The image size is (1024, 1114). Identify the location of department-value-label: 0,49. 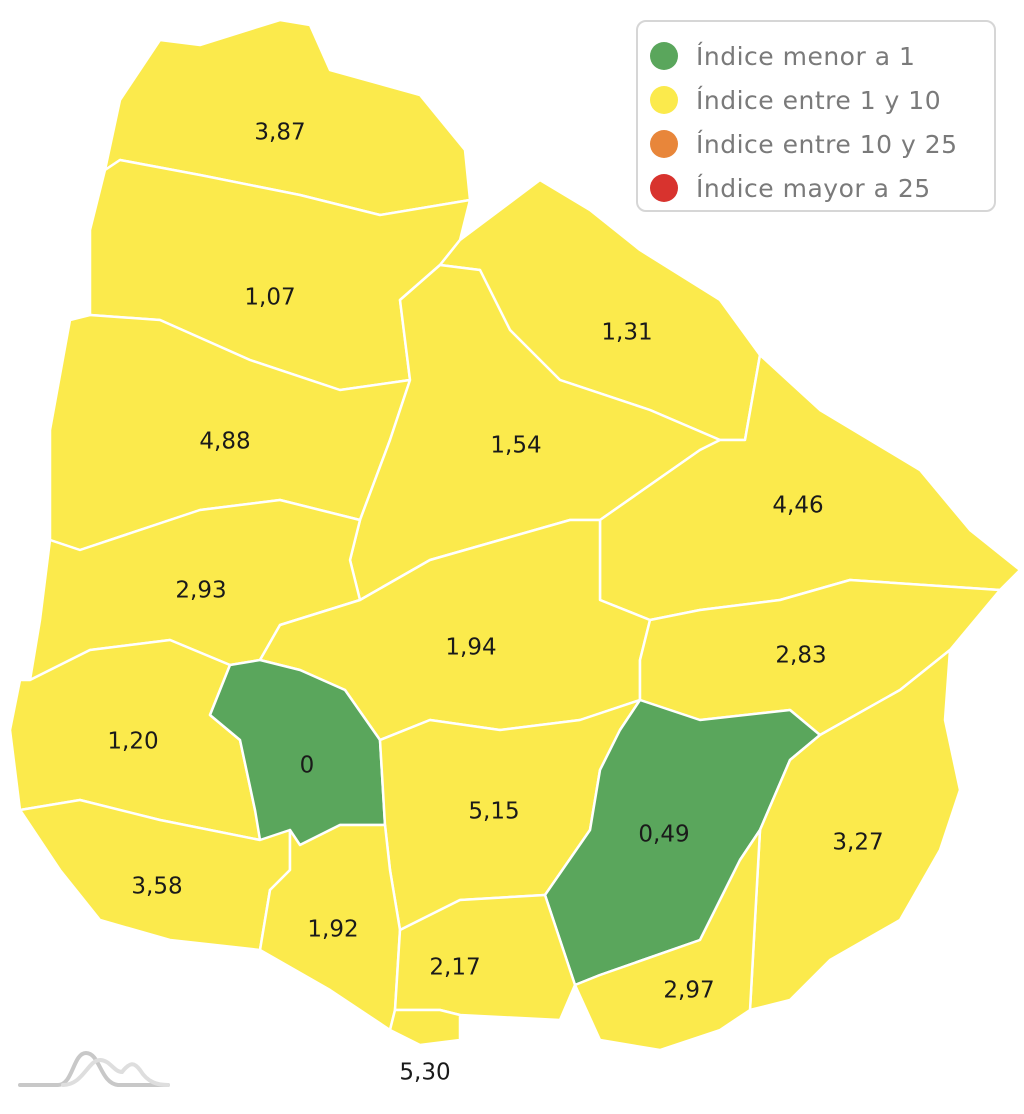
(663, 835).